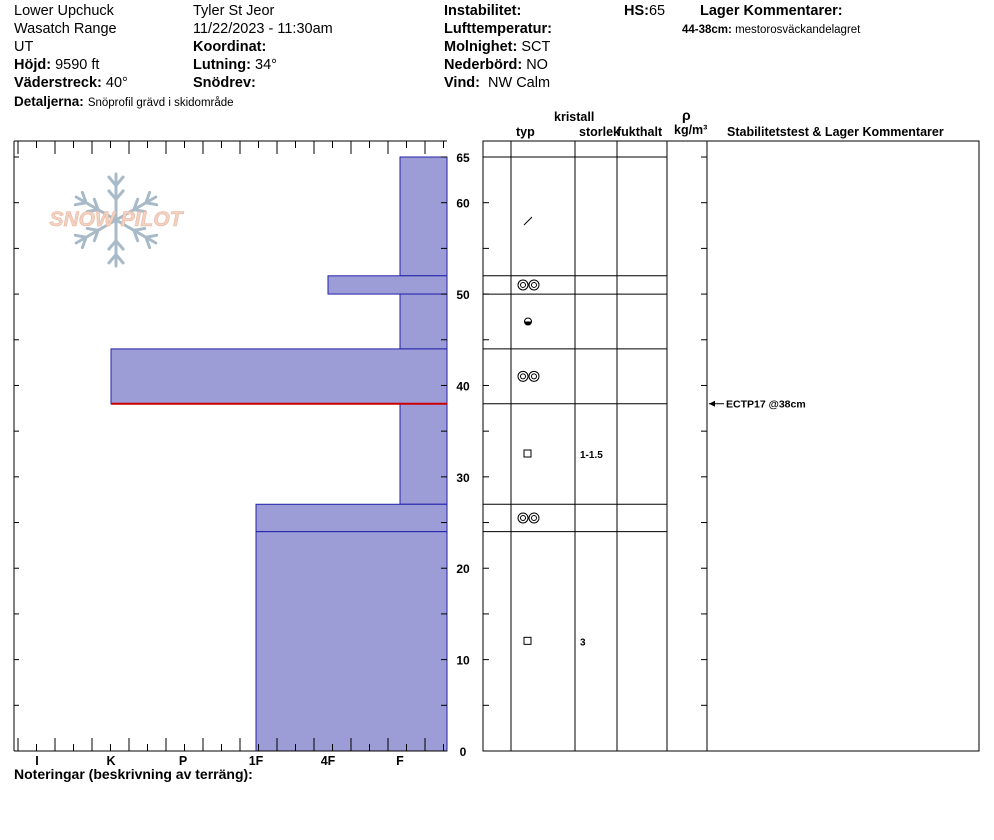  I want to click on grain-size-label: 3, so click(583, 642).